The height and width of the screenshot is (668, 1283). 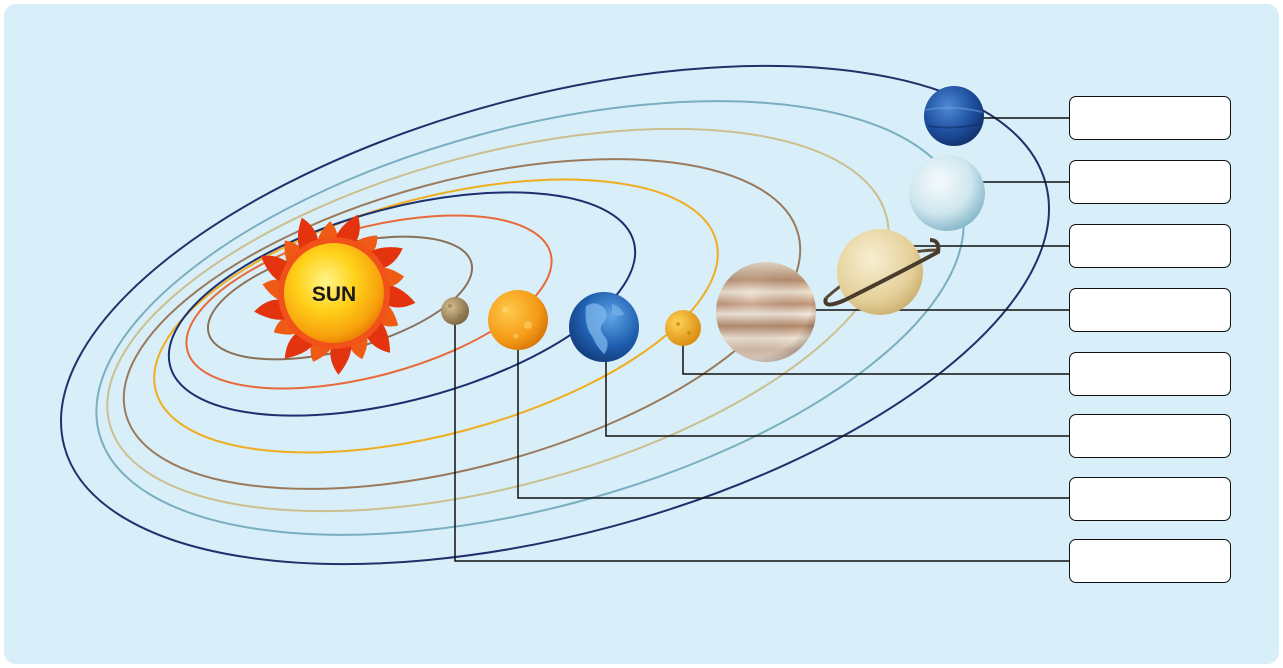 I want to click on label-box-mars, so click(x=1150, y=374).